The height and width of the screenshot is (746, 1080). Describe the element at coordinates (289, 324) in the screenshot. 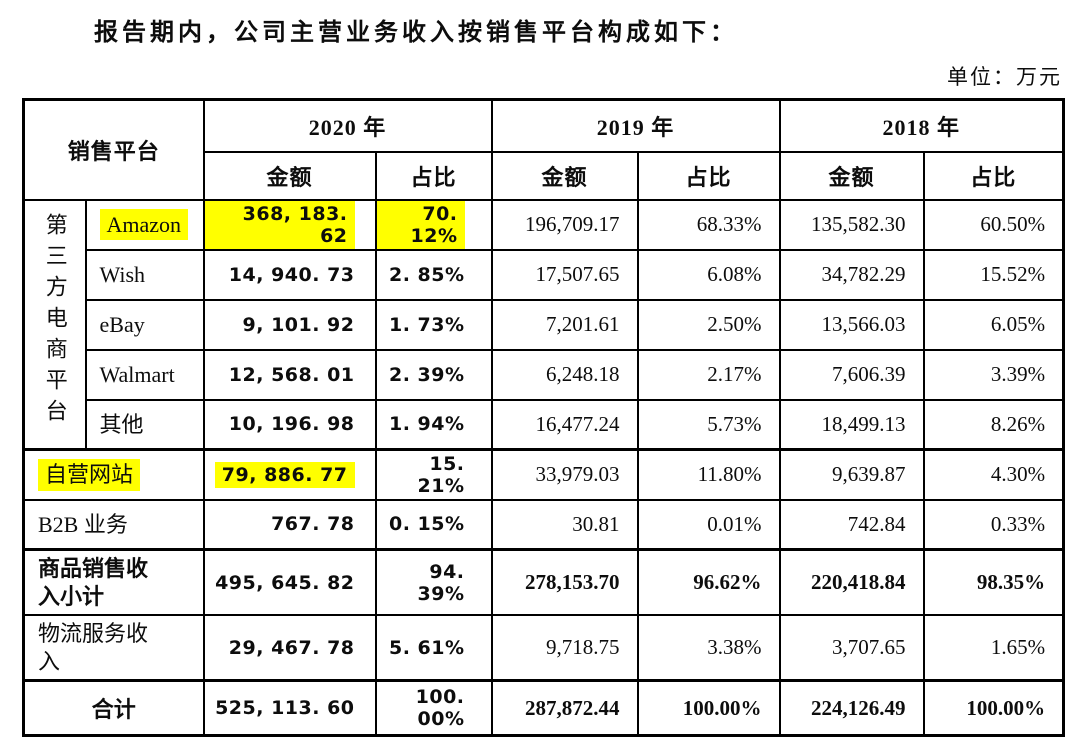

I see `ebay-2020-amount: 9, 101. 92` at that location.